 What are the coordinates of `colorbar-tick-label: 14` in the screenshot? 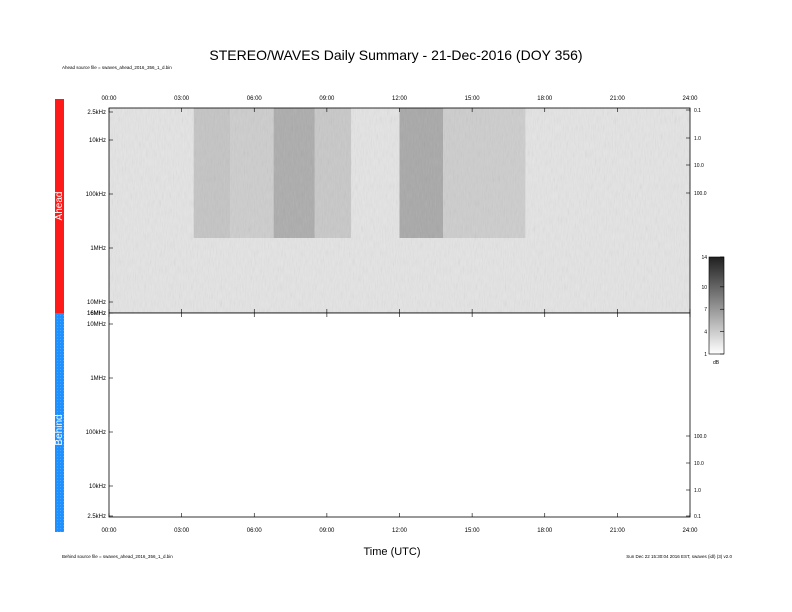 It's located at (704, 258).